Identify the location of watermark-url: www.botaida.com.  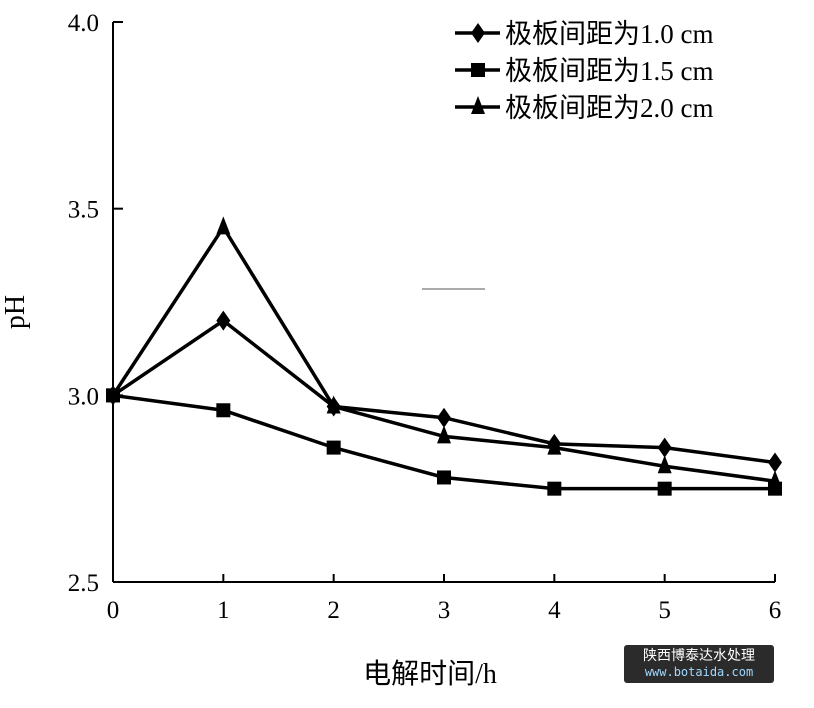
(699, 672).